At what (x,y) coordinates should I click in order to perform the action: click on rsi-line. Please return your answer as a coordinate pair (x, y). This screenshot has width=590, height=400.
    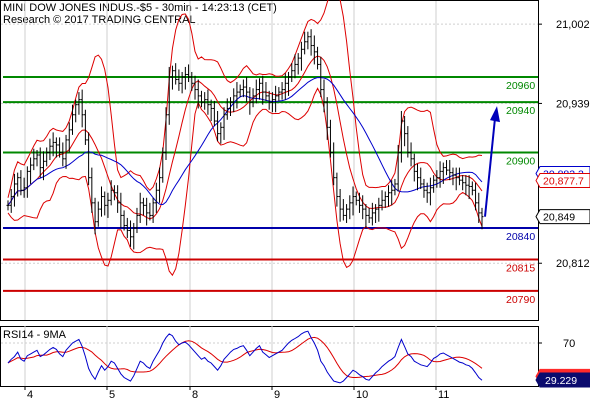
    Looking at the image, I should click on (245, 357).